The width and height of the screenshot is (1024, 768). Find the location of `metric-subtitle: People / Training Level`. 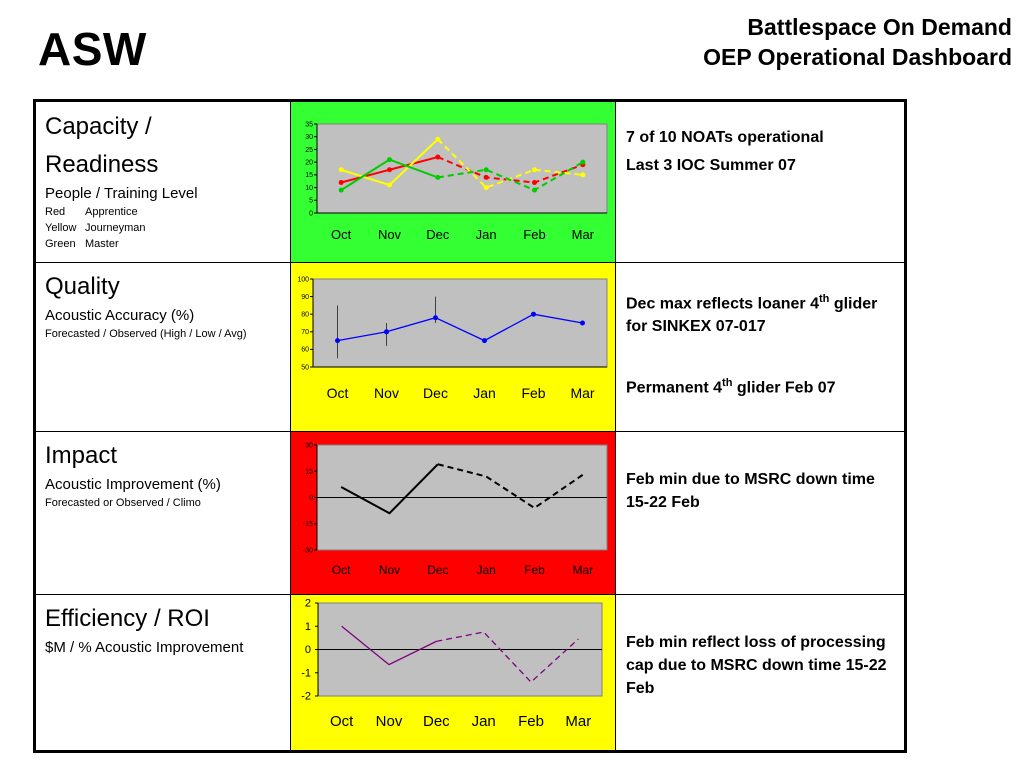

metric-subtitle: People / Training Level is located at coordinates (121, 193).